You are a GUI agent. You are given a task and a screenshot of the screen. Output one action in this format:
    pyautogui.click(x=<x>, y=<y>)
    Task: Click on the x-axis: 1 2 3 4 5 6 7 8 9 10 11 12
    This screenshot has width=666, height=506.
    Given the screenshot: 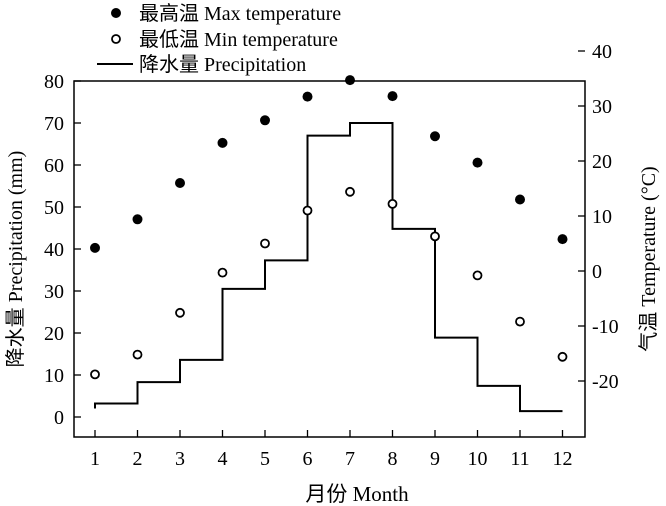 What is the action you would take?
    pyautogui.click(x=331, y=450)
    